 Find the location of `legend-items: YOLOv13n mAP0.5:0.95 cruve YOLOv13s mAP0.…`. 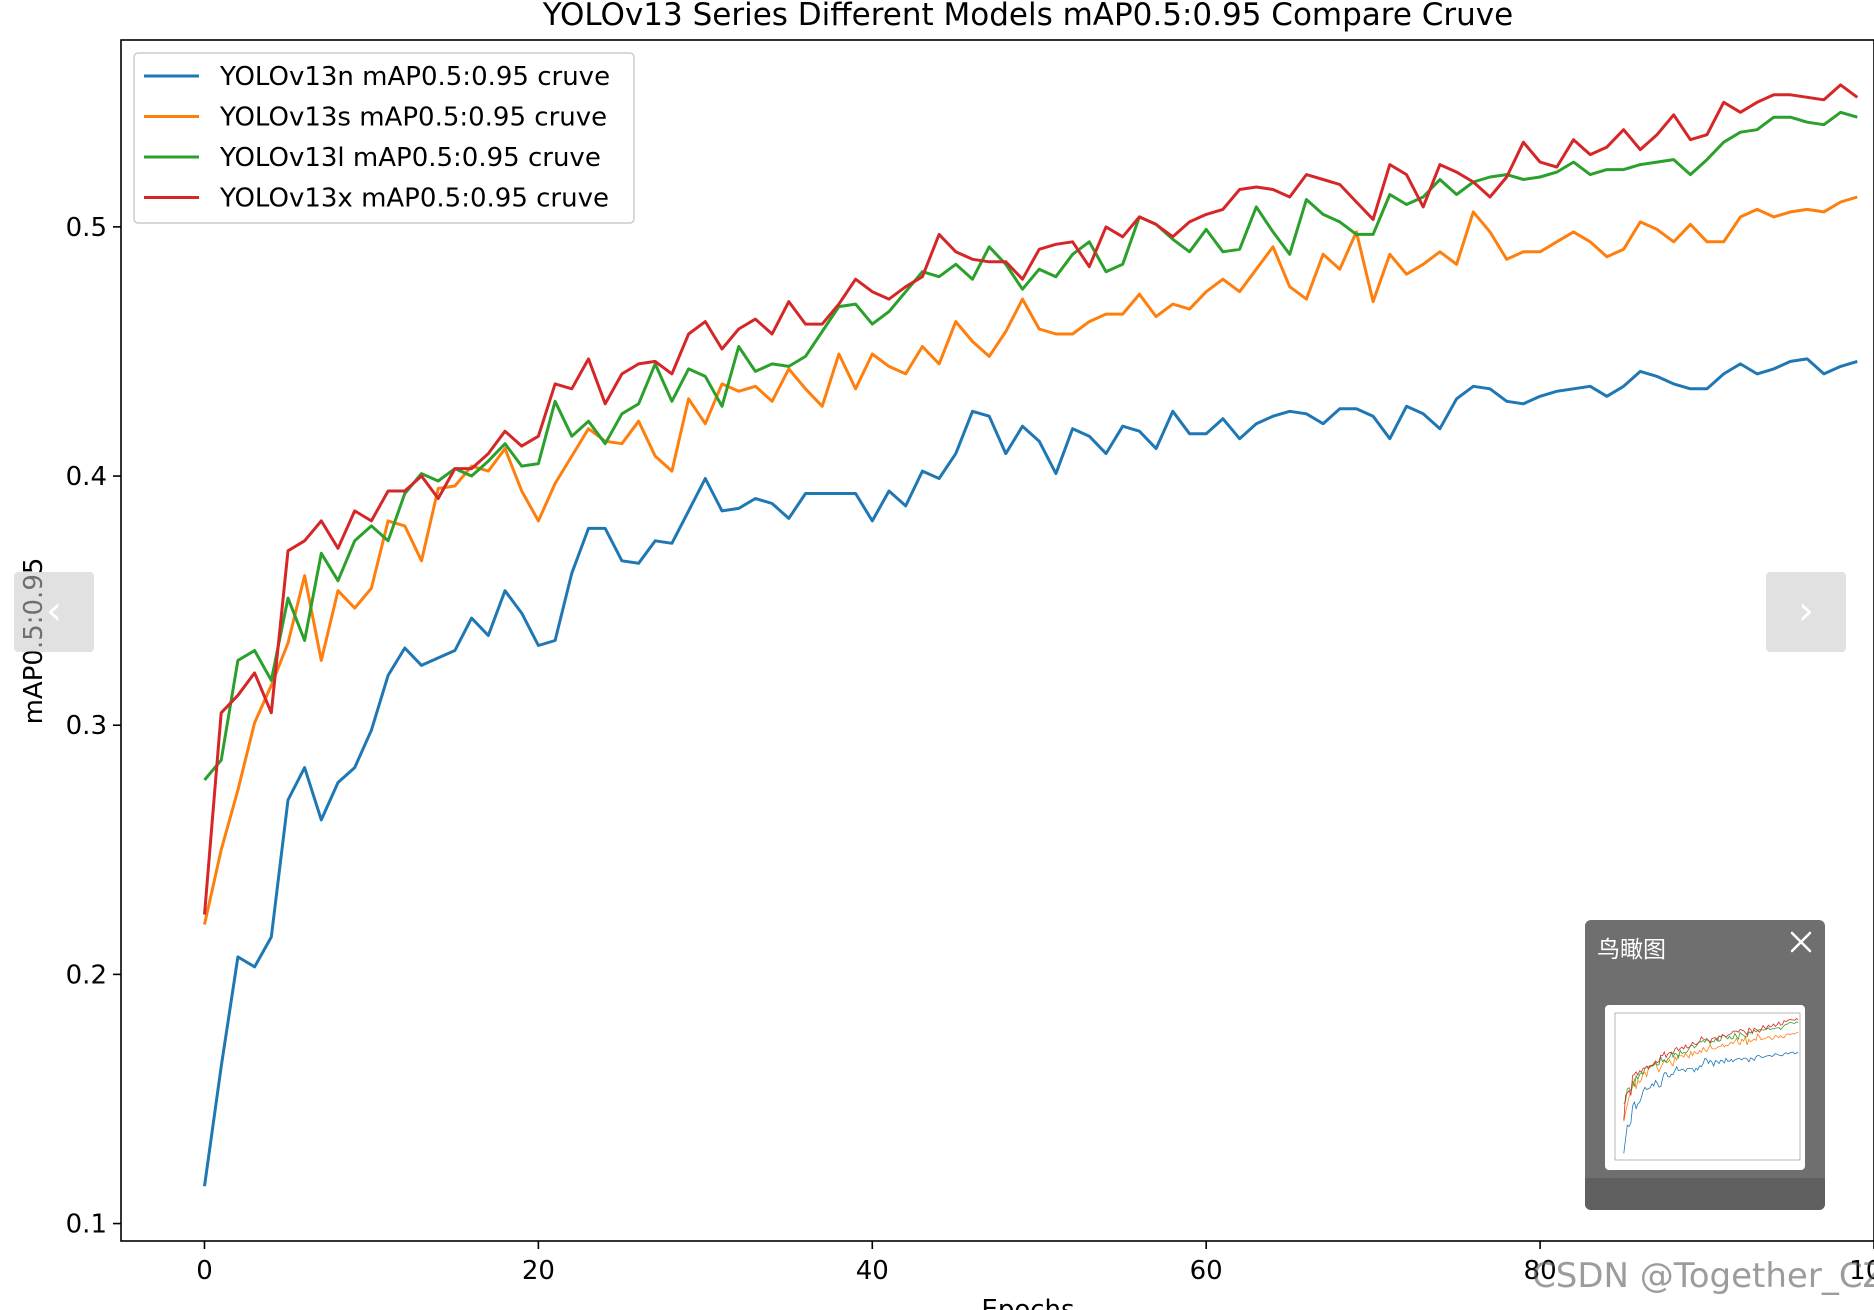

legend-items: YOLOv13n mAP0.5:0.95 cruve YOLOv13s mAP0.… is located at coordinates (377, 138).